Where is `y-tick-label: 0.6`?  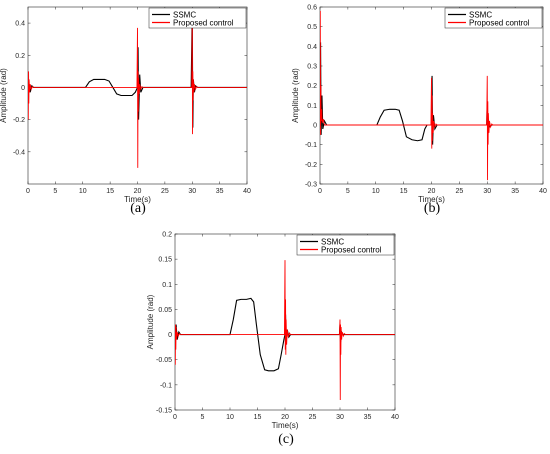 y-tick-label: 0.6 is located at coordinates (312, 8).